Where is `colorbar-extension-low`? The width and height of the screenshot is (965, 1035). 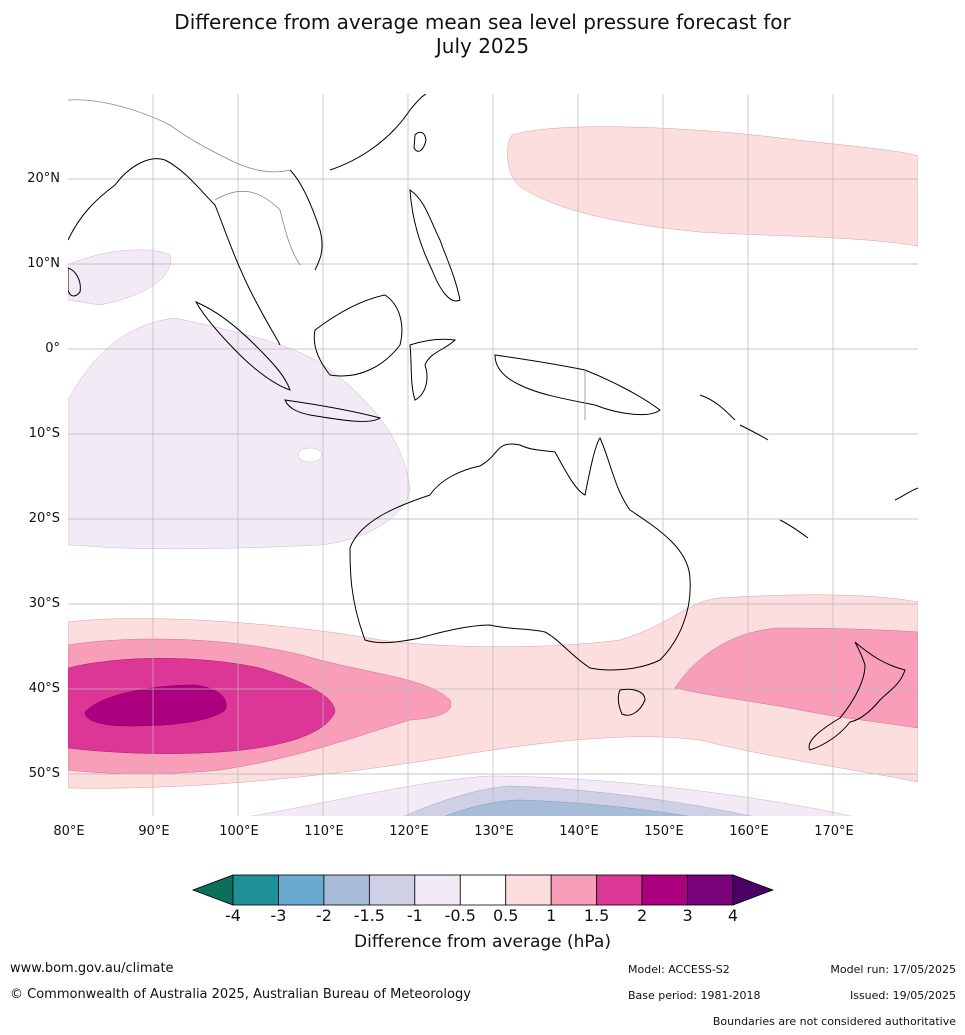
colorbar-extension-low is located at coordinates (212, 890).